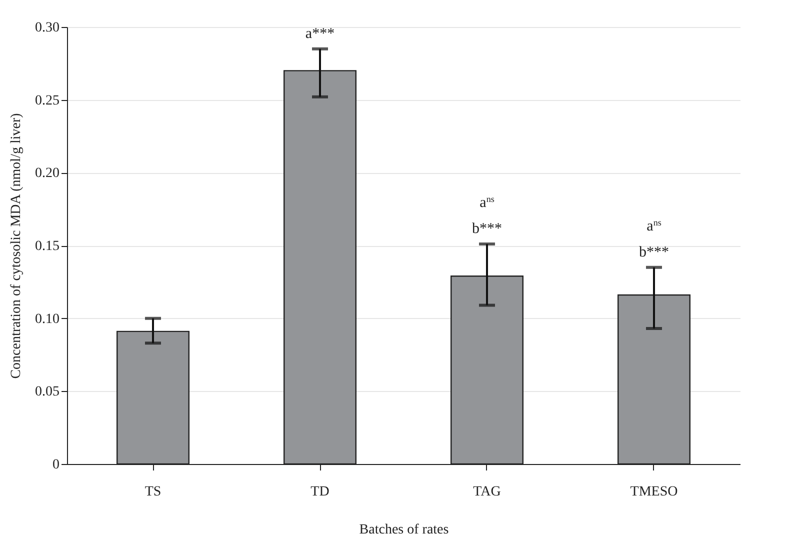  What do you see at coordinates (320, 34) in the screenshot?
I see `annotation: a***` at bounding box center [320, 34].